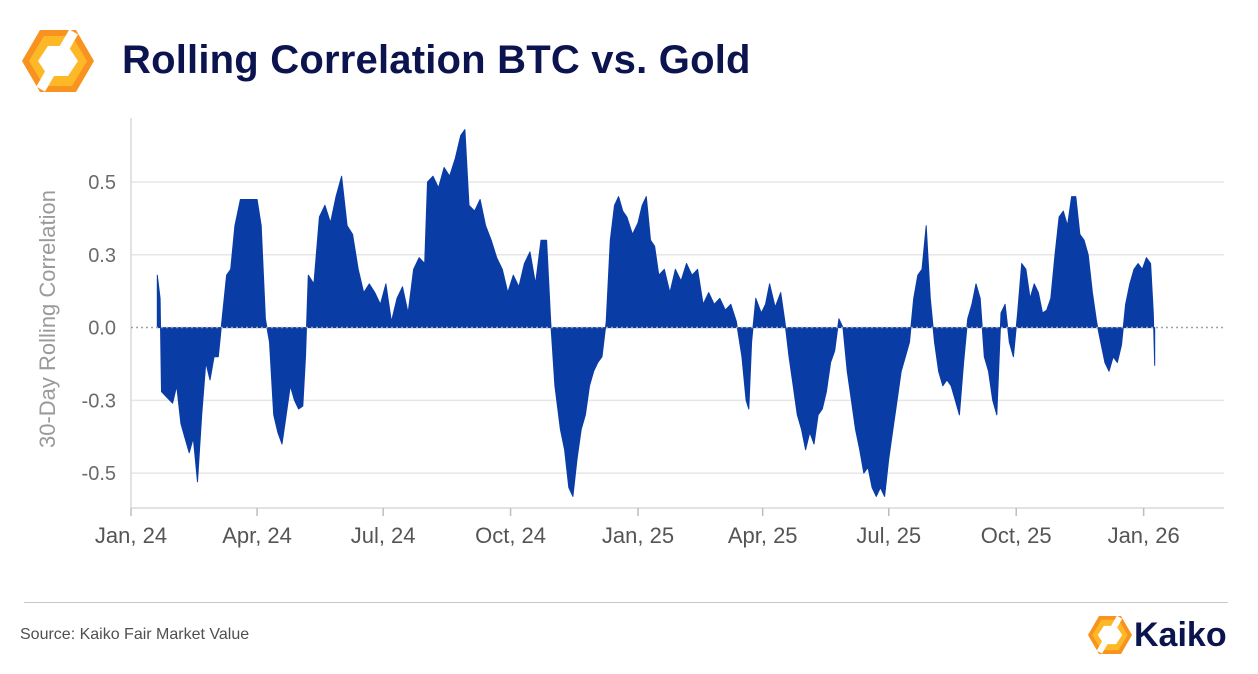  Describe the element at coordinates (436, 60) in the screenshot. I see `chart-title: Rolling Correlation BTC vs. Gold` at that location.